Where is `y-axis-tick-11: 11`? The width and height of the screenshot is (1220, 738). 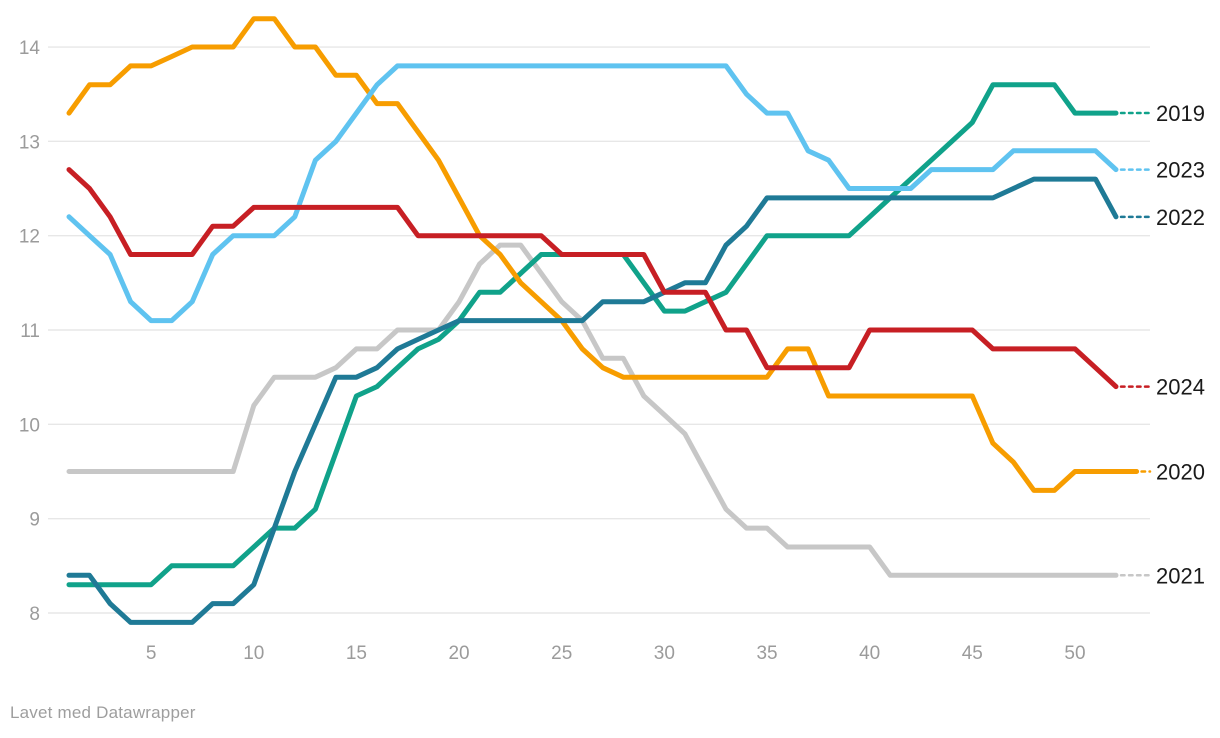 y-axis-tick-11: 11 is located at coordinates (30, 331).